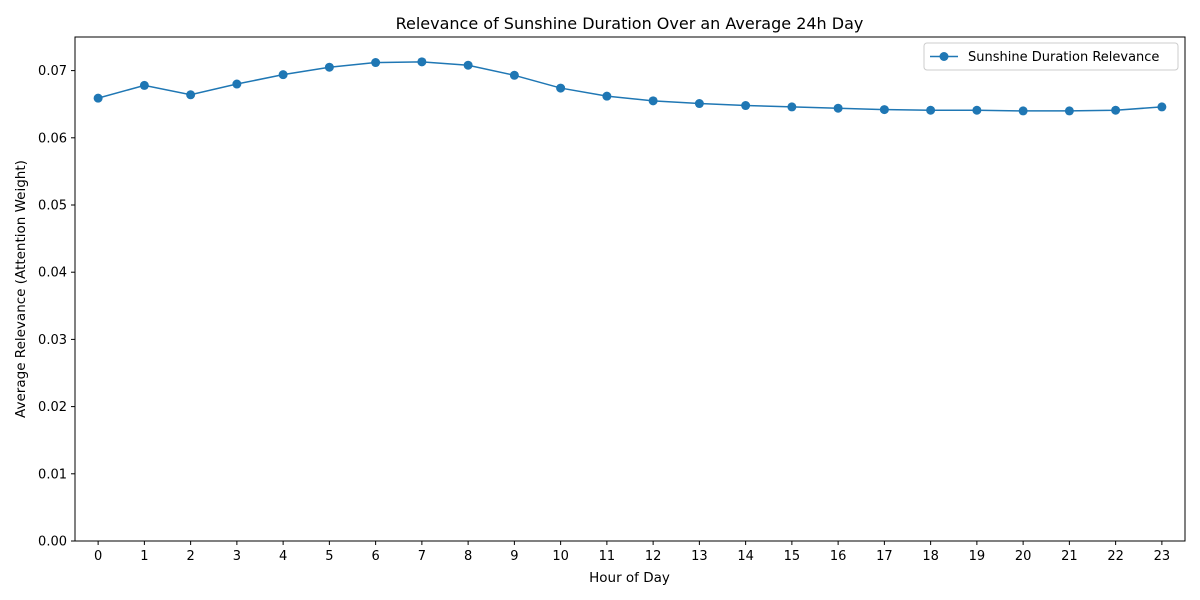  I want to click on x-tick-label: 20, so click(1023, 556).